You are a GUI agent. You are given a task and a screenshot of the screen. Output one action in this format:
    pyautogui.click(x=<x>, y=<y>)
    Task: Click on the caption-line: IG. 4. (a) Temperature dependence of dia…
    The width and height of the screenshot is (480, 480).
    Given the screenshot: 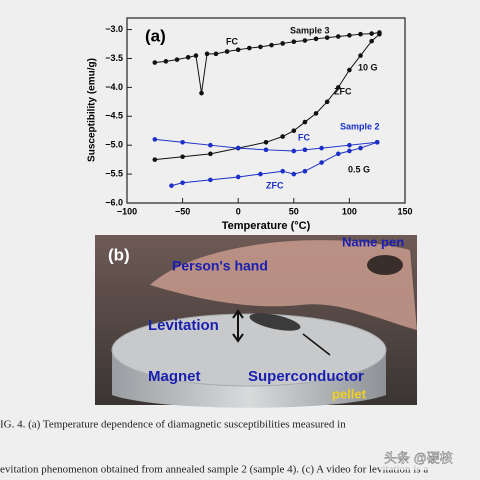 What is the action you would take?
    pyautogui.click(x=173, y=425)
    